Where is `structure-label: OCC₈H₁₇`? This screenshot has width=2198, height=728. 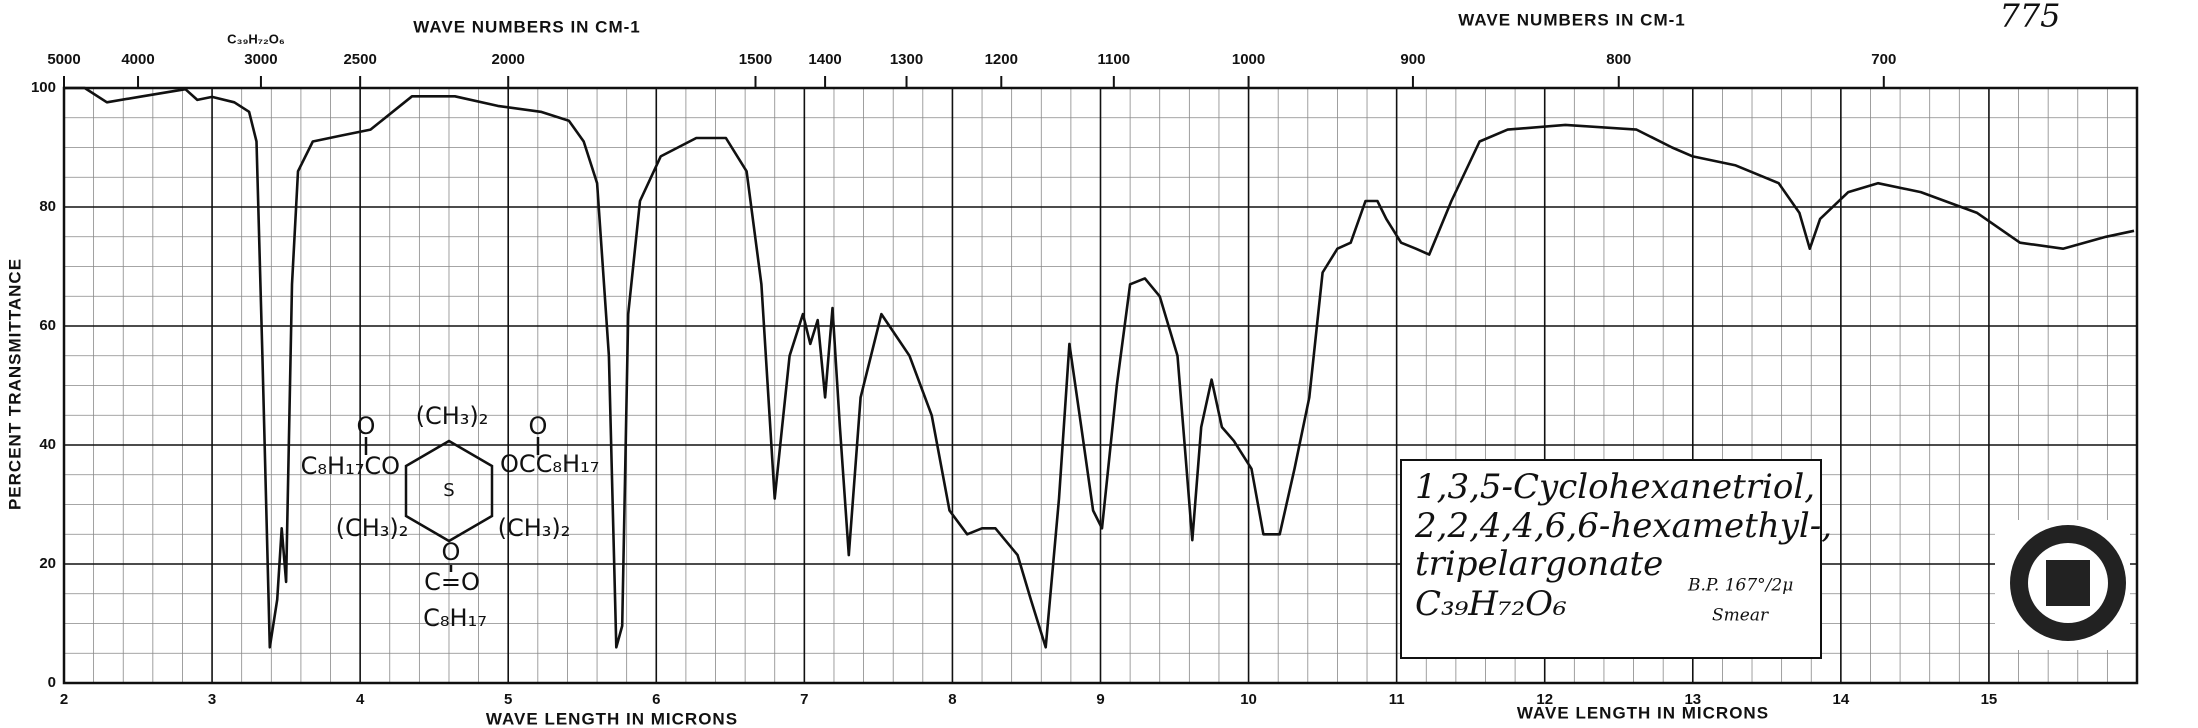 structure-label: OCC₈H₁₇ is located at coordinates (549, 464).